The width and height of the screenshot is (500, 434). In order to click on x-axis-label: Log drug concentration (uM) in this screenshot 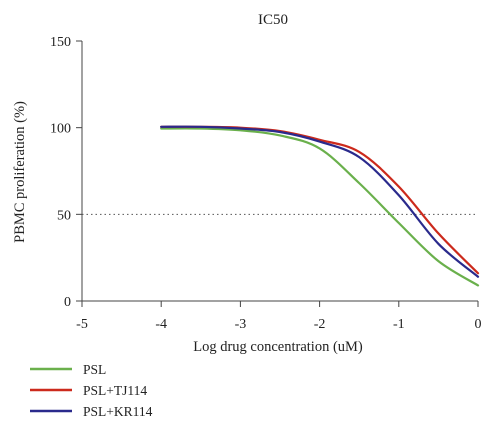, I will do `click(278, 347)`.